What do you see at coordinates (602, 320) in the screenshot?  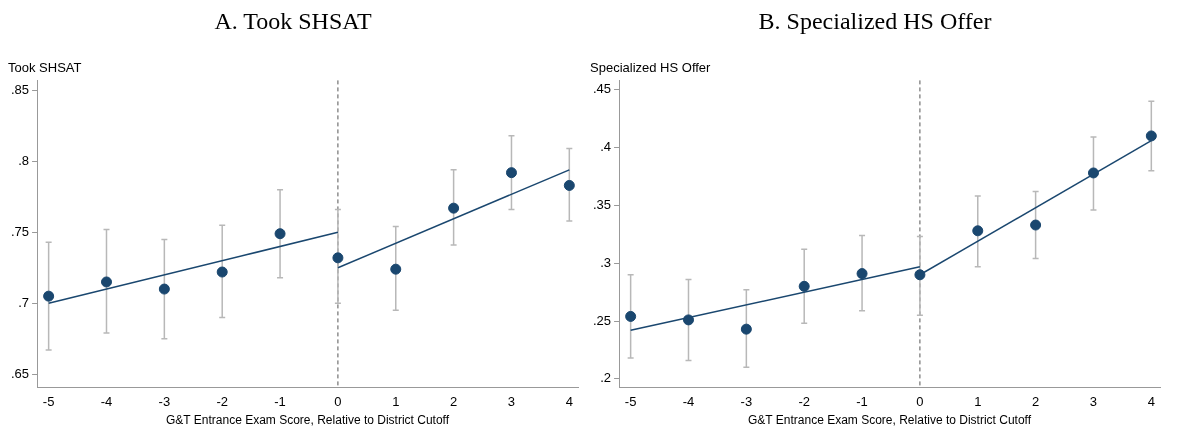 I see `y-tick-label: .25` at bounding box center [602, 320].